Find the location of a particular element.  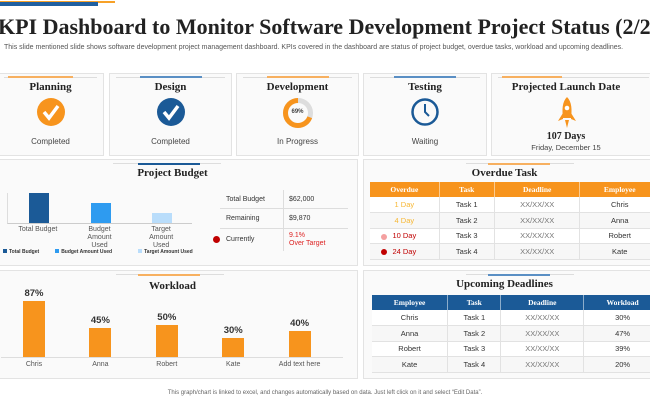

card-title: Design is located at coordinates (170, 87).